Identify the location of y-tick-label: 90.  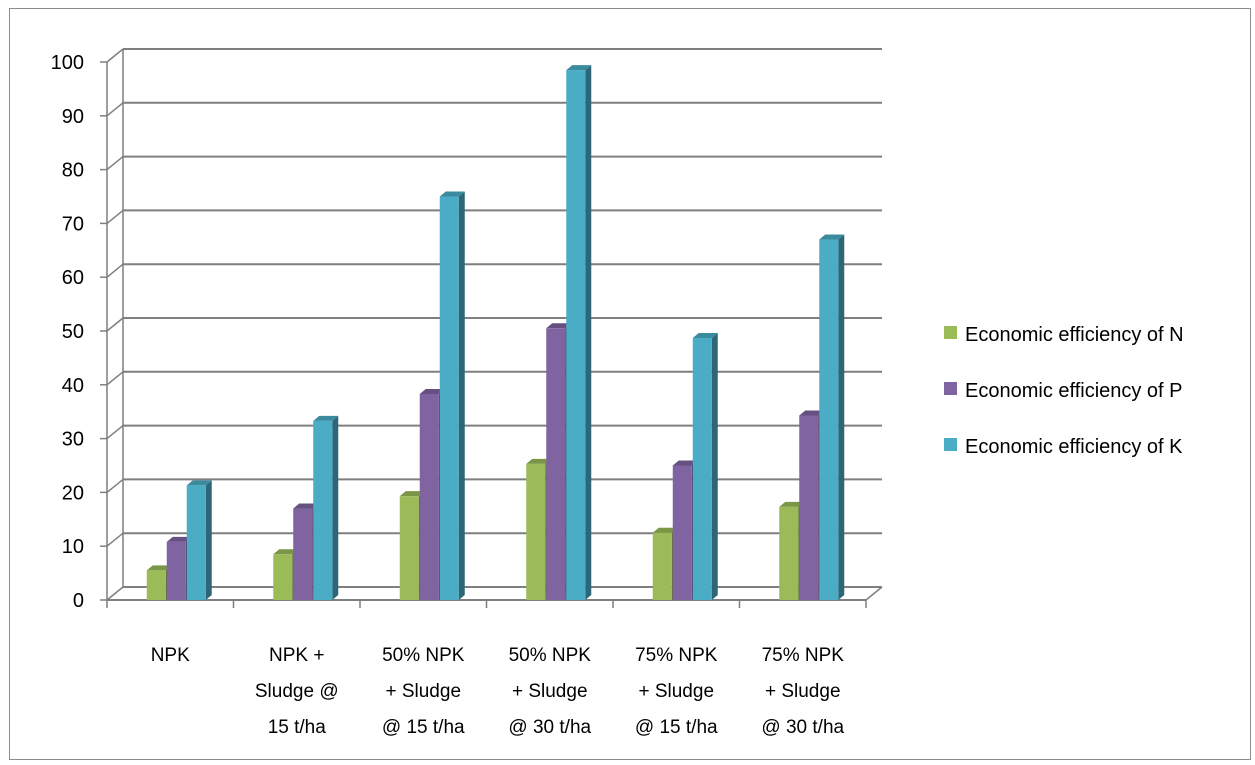
(73, 117).